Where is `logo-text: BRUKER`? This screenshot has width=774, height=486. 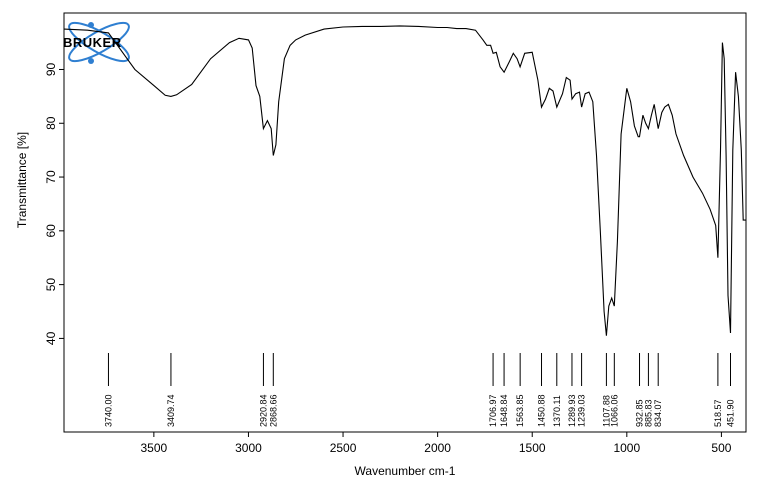
logo-text: BRUKER is located at coordinates (92, 42).